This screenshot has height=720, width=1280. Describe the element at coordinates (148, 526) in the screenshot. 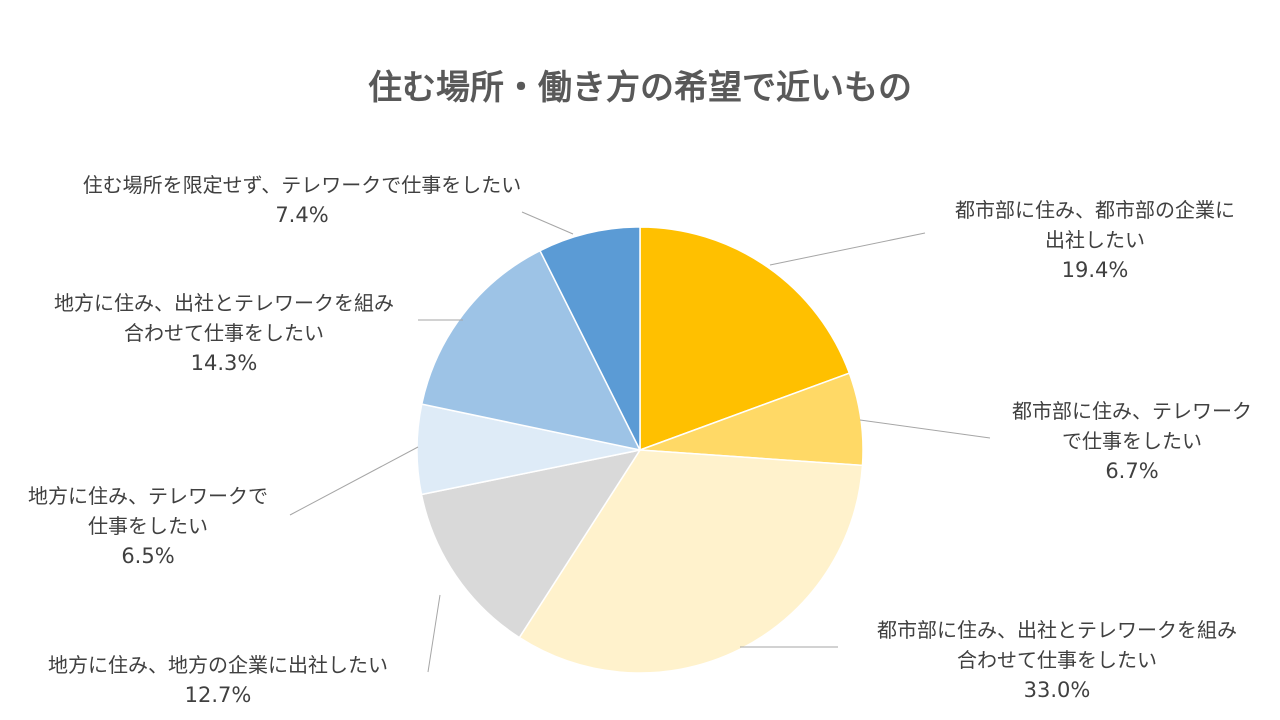

I see `slice-label-text: 仕事をしたい` at that location.